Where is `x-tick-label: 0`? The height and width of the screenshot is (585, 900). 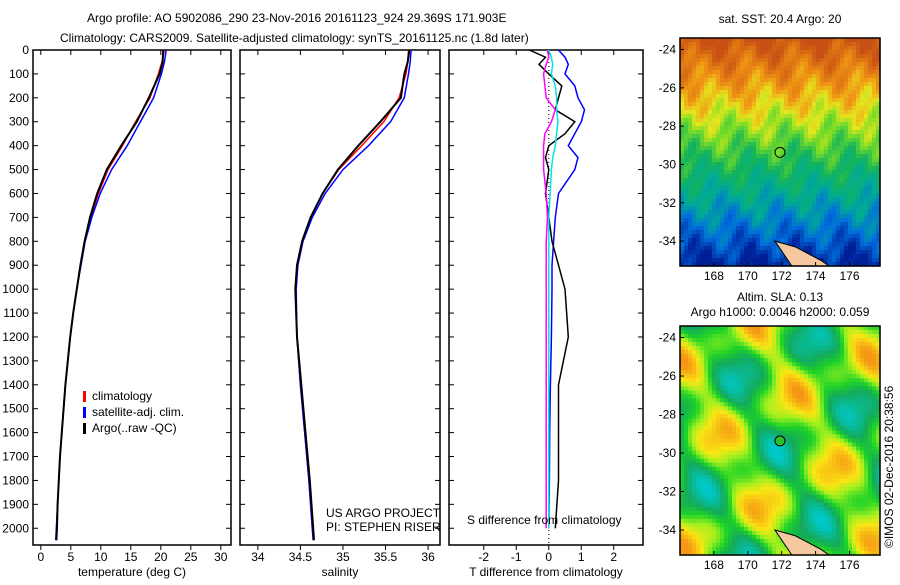
x-tick-label: 0 is located at coordinates (548, 557).